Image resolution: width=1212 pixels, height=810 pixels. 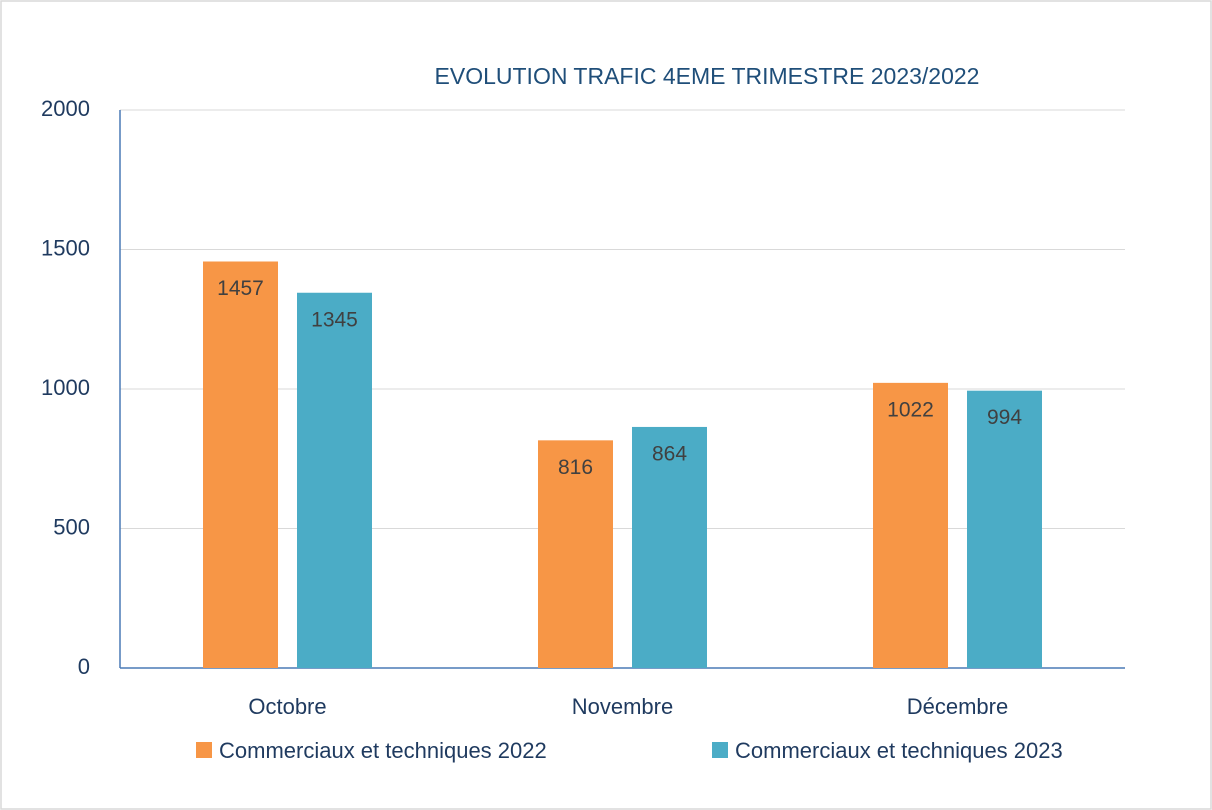 I want to click on legend-label: Commerciaux et techniques 2022, so click(x=383, y=750).